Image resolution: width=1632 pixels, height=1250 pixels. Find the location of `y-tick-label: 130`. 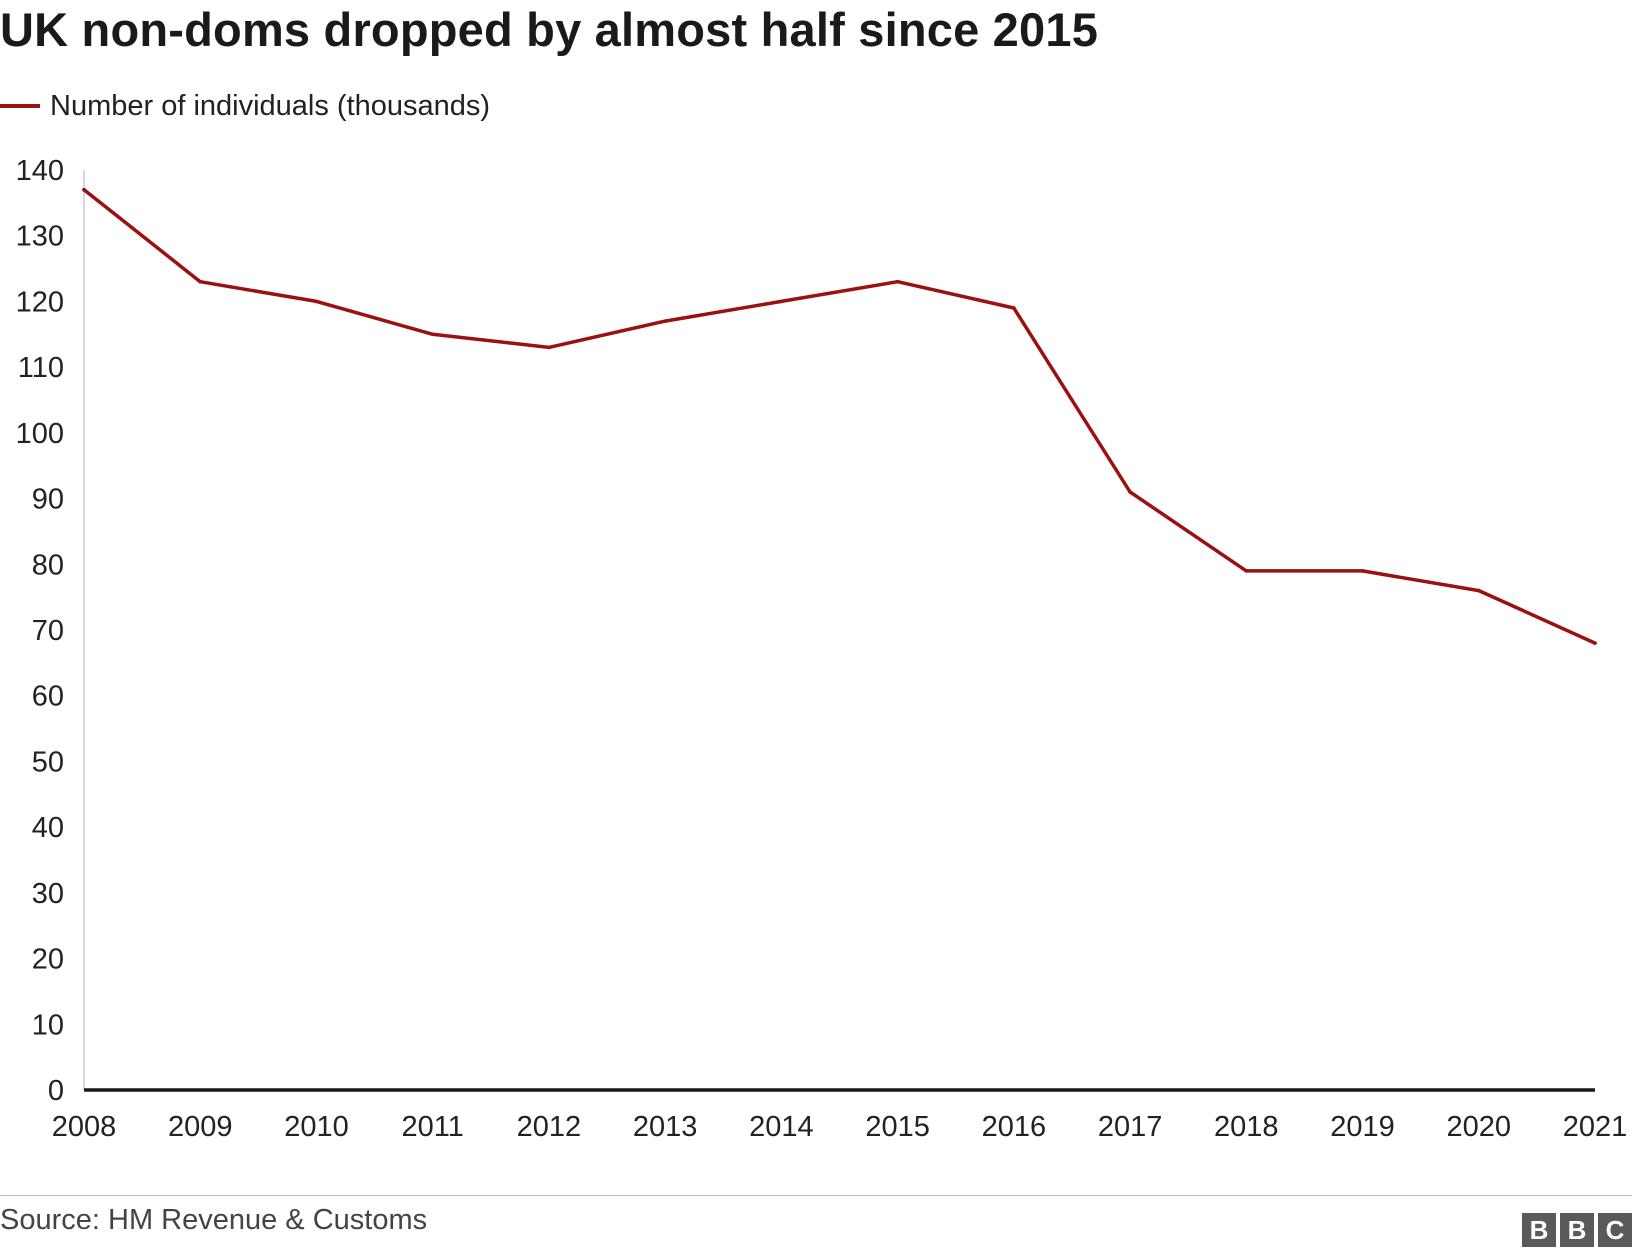

y-tick-label: 130 is located at coordinates (40, 237).